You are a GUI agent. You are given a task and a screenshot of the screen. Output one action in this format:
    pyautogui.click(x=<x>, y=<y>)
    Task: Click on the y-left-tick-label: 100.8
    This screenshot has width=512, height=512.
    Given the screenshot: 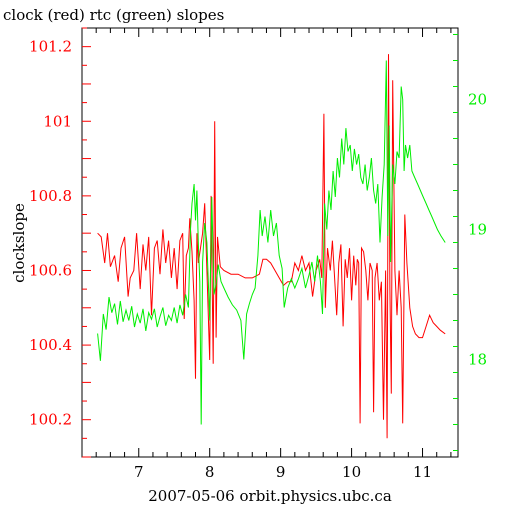 What is the action you would take?
    pyautogui.click(x=50, y=196)
    